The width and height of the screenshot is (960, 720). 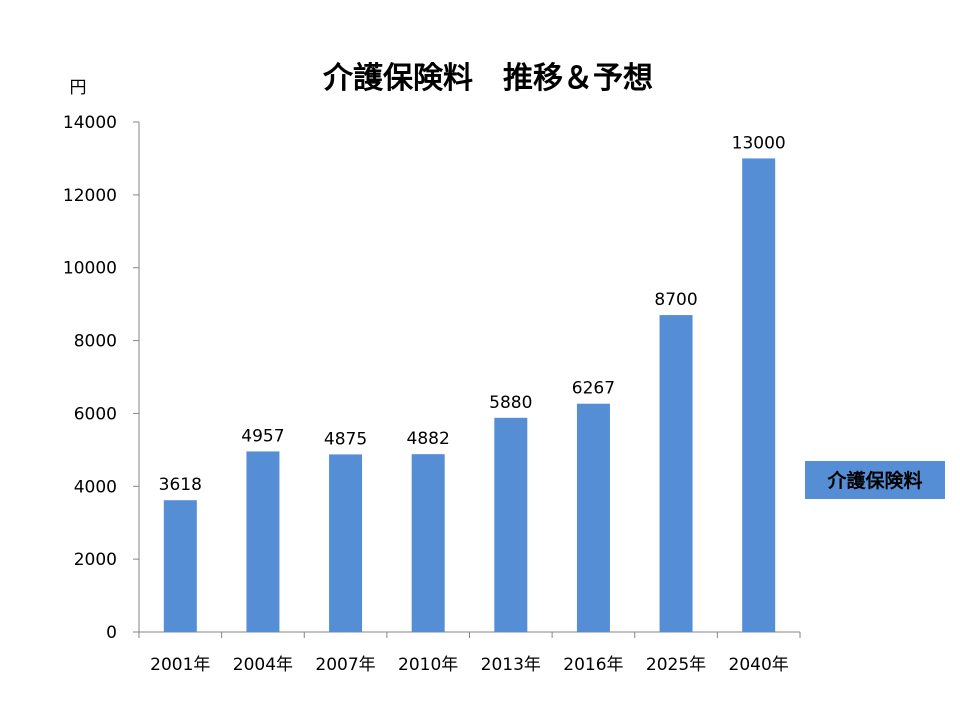 I want to click on legend-swatch, so click(x=875, y=480).